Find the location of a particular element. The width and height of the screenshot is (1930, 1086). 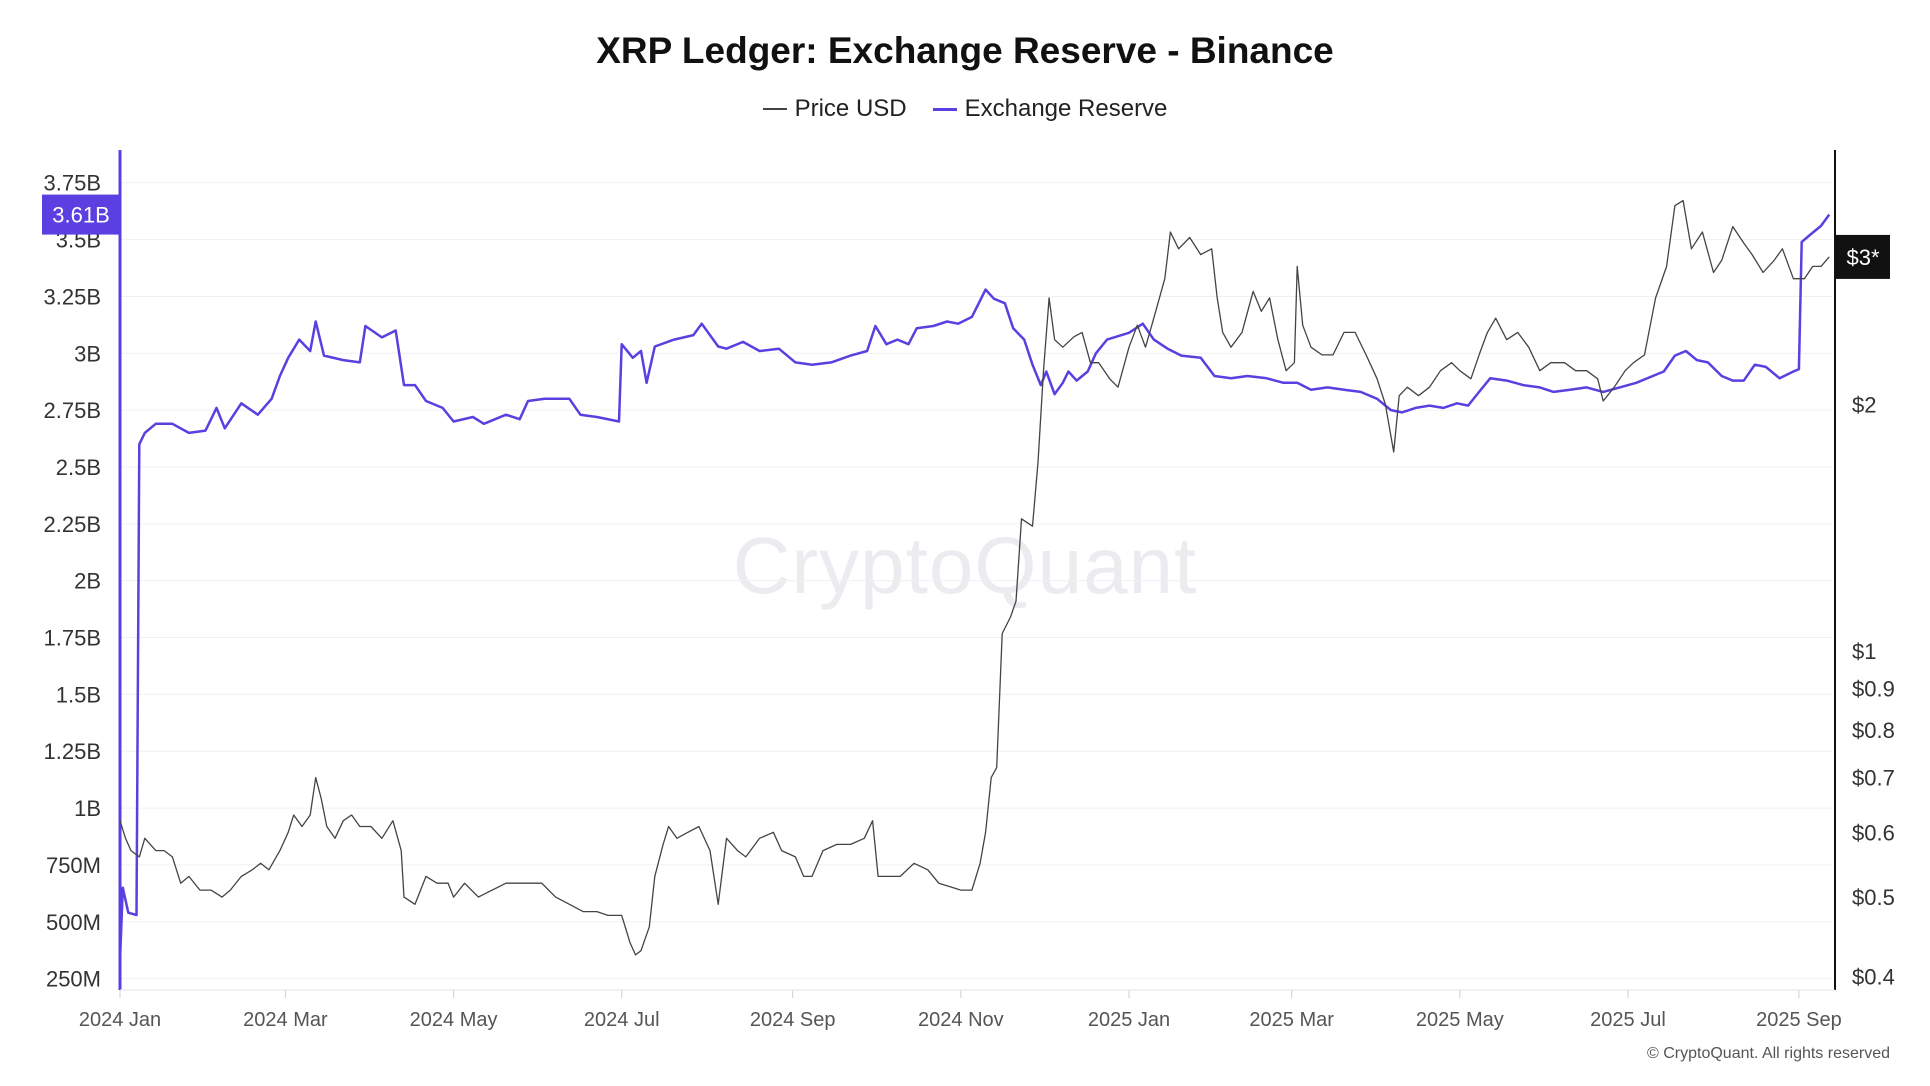

y-right-tick-label: $0.7 is located at coordinates (1873, 778).